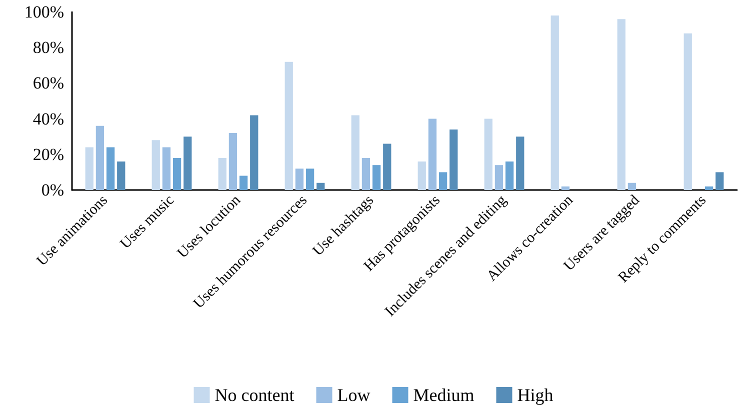 This screenshot has height=411, width=747. I want to click on y-tick-label: 20%, so click(48, 154).